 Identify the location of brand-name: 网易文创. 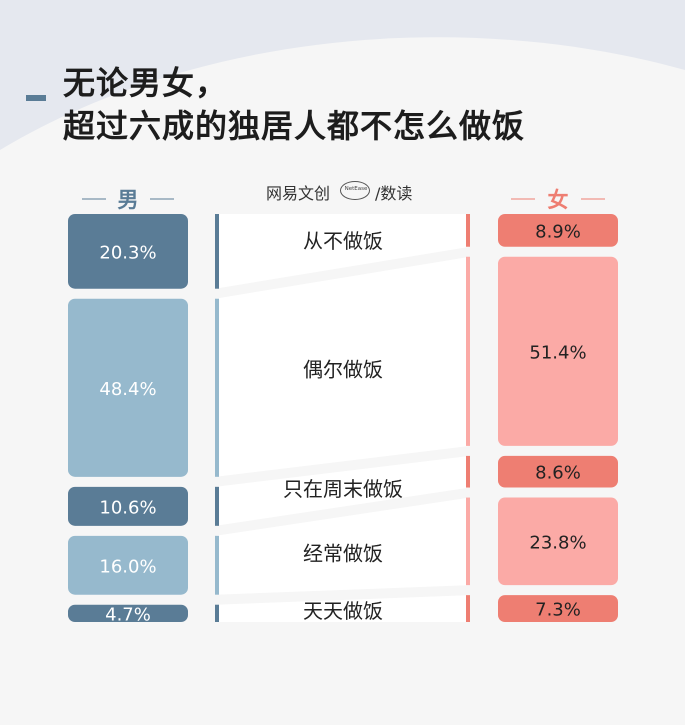
(298, 193).